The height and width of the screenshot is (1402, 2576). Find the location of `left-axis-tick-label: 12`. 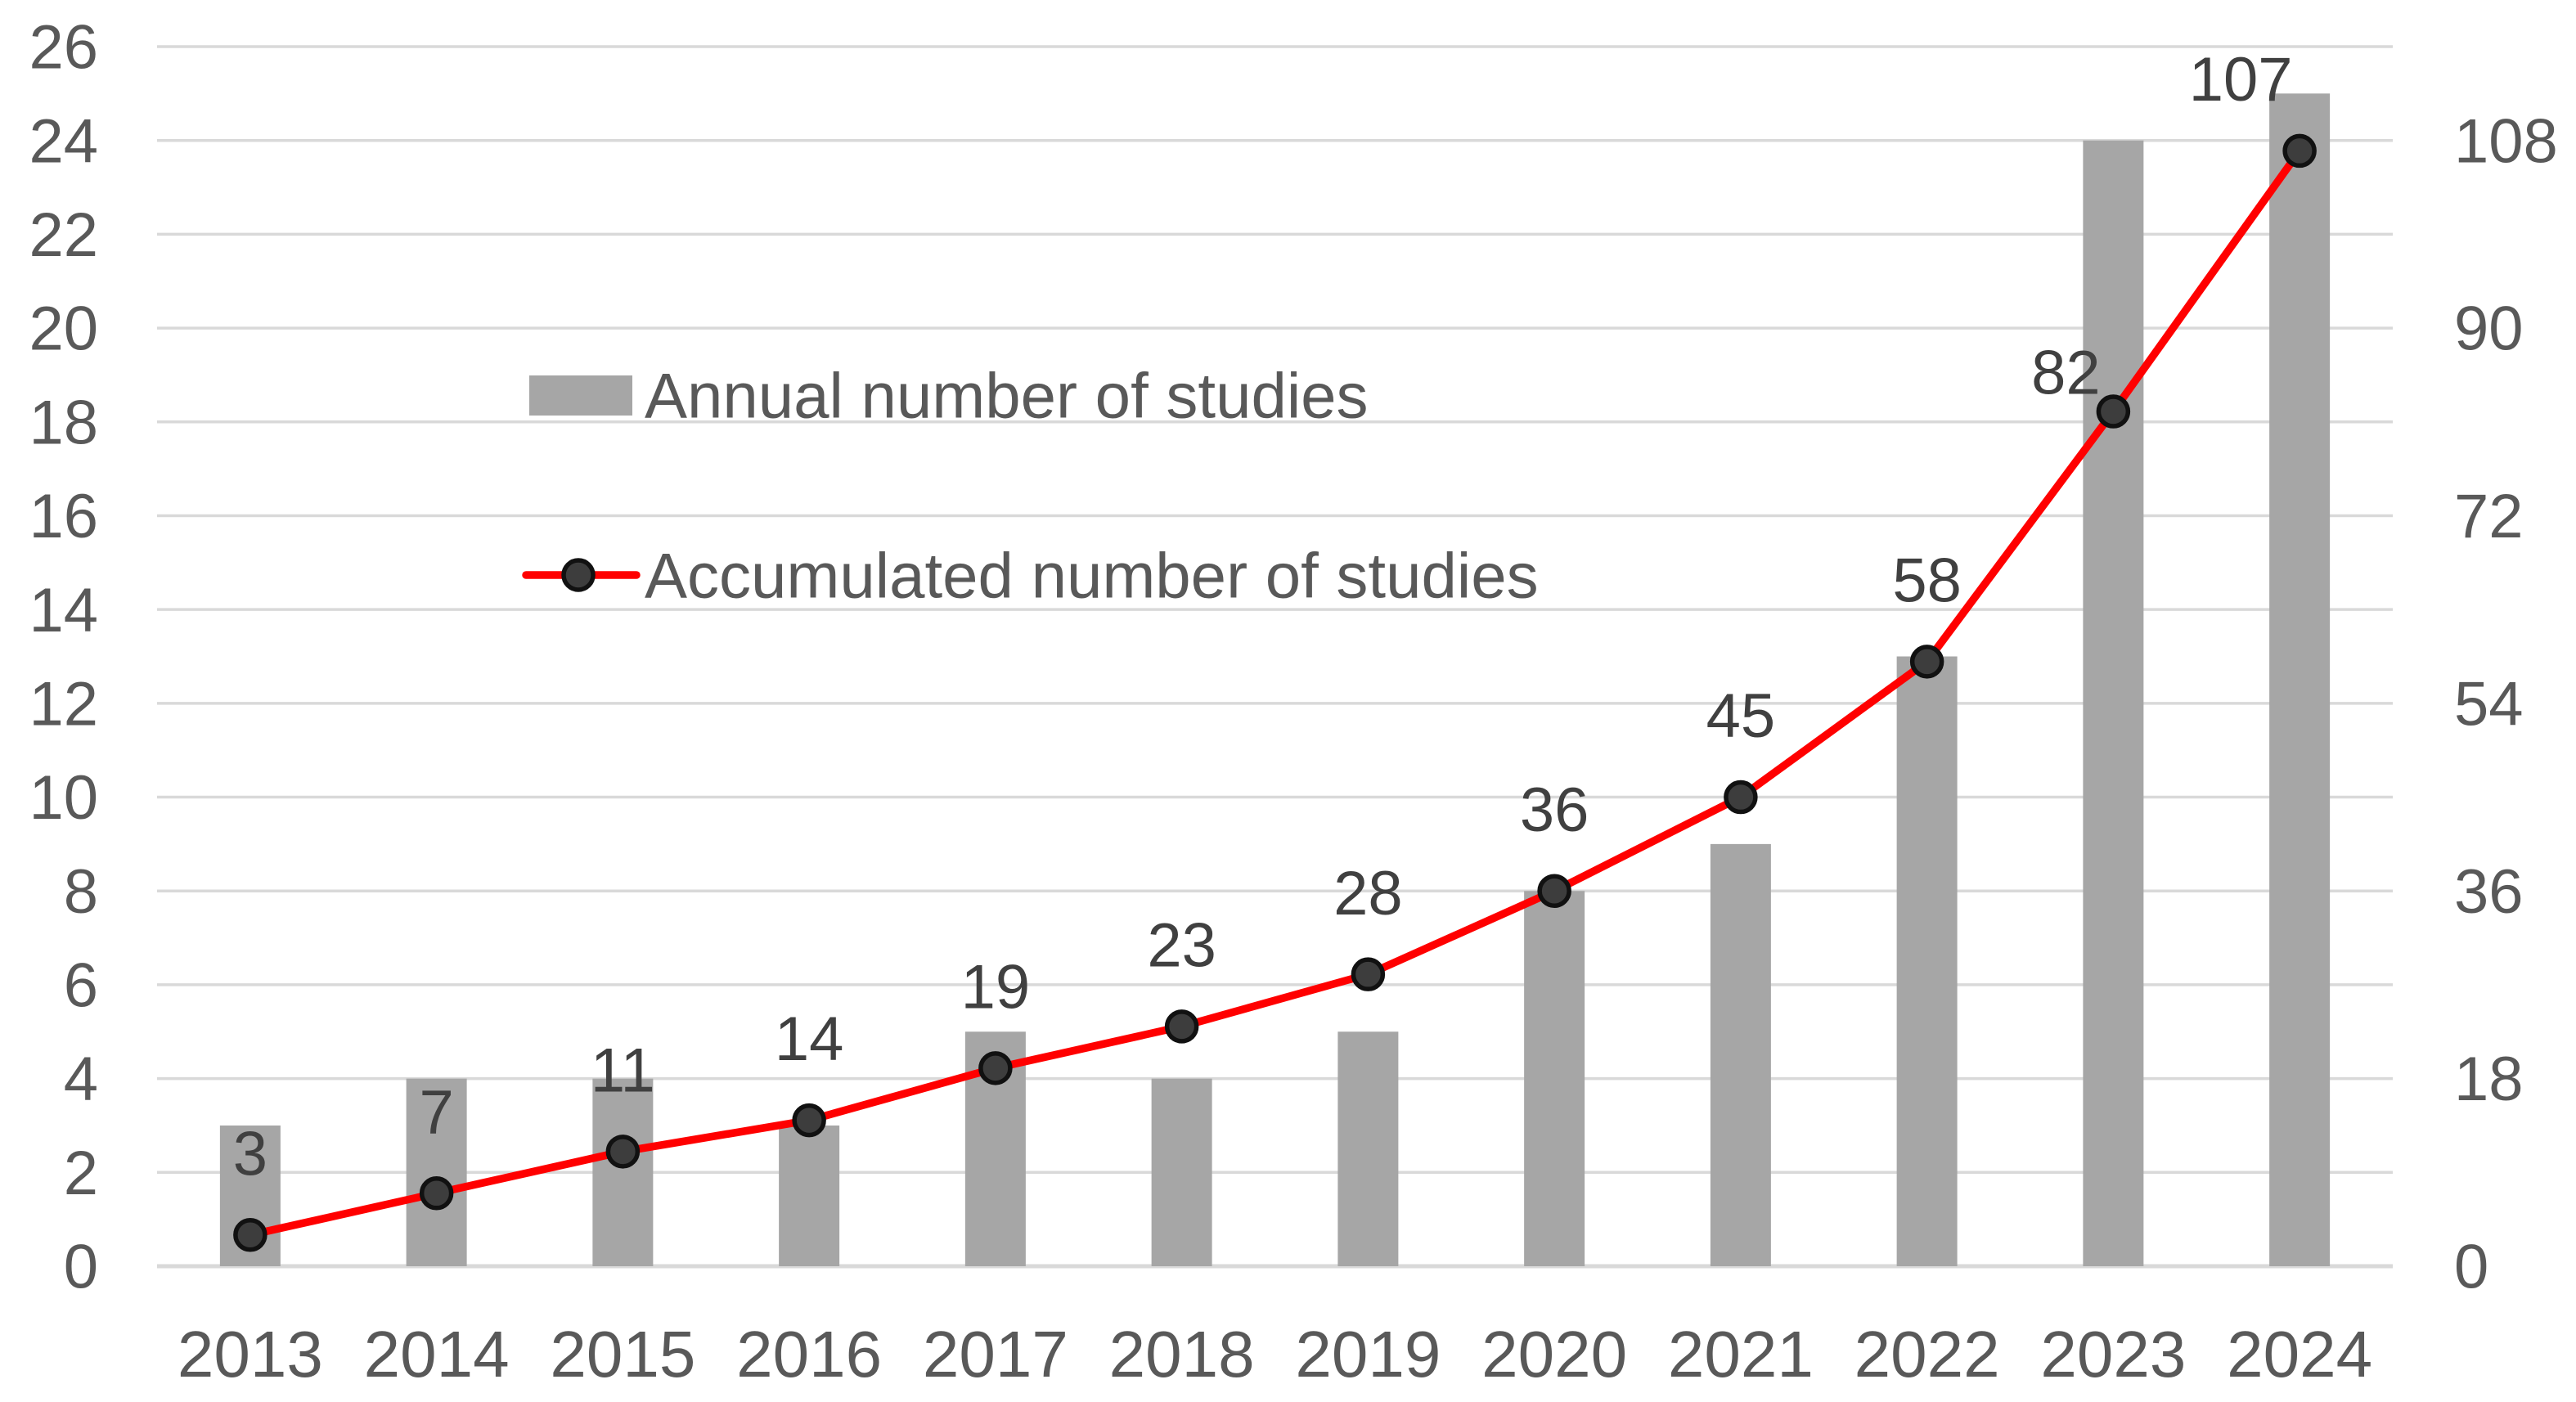

left-axis-tick-label: 12 is located at coordinates (64, 704).